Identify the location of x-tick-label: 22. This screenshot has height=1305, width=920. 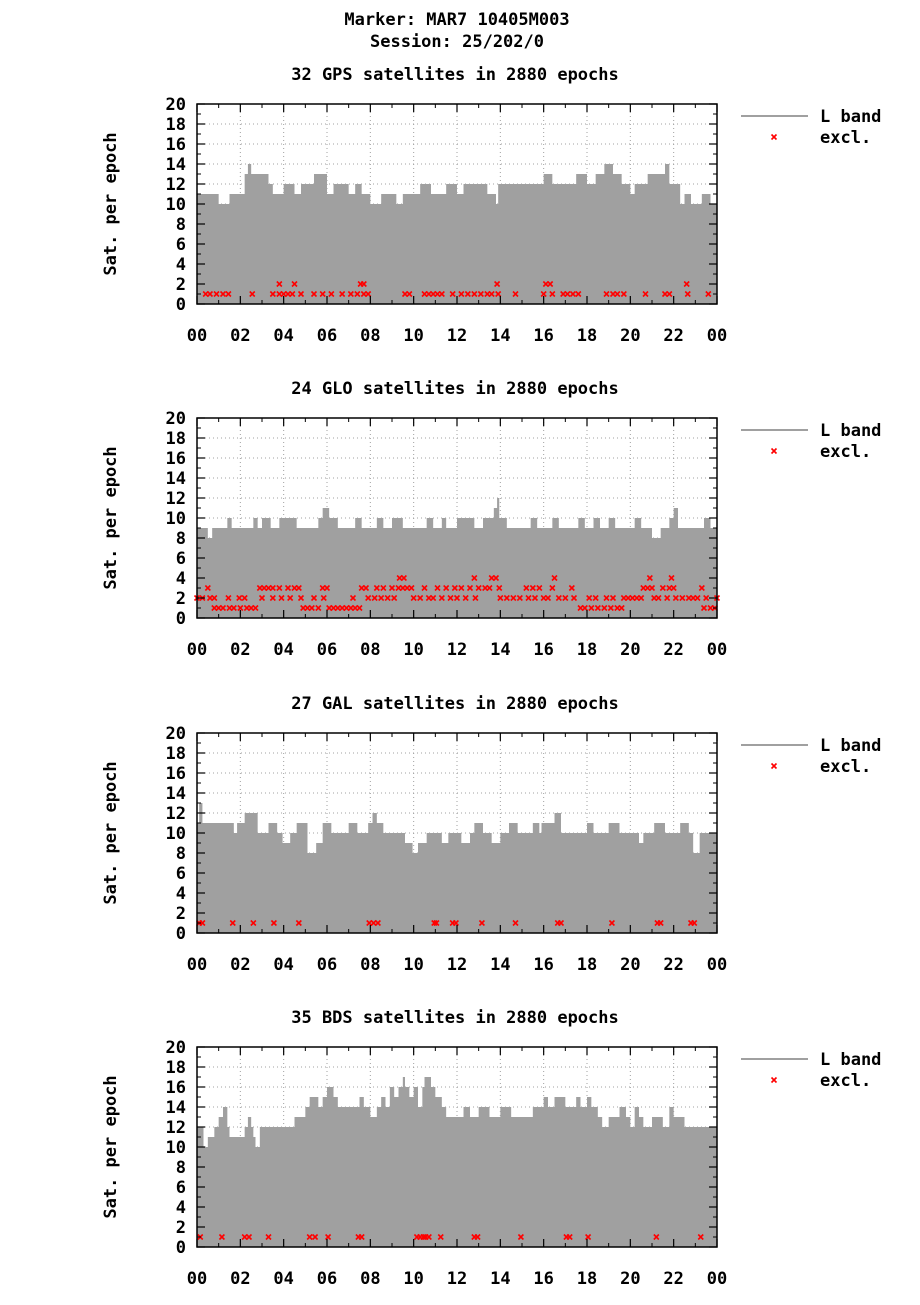
(673, 965).